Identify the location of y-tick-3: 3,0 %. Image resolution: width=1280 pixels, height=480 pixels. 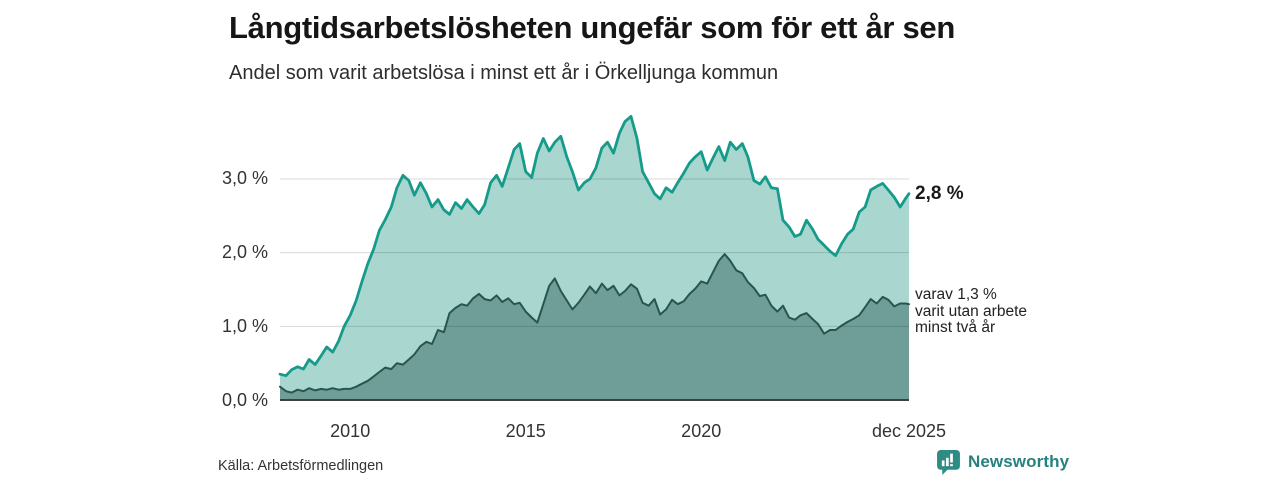
(244, 178).